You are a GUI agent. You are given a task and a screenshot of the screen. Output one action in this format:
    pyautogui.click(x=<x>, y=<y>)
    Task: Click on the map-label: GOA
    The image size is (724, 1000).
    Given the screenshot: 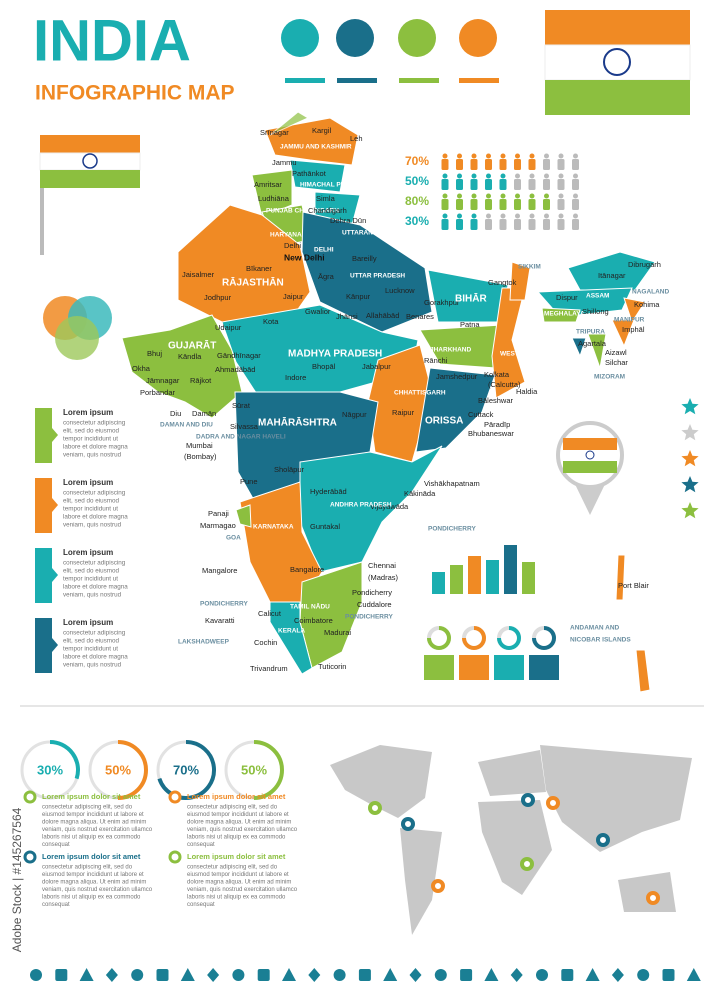 What is the action you would take?
    pyautogui.click(x=233, y=538)
    